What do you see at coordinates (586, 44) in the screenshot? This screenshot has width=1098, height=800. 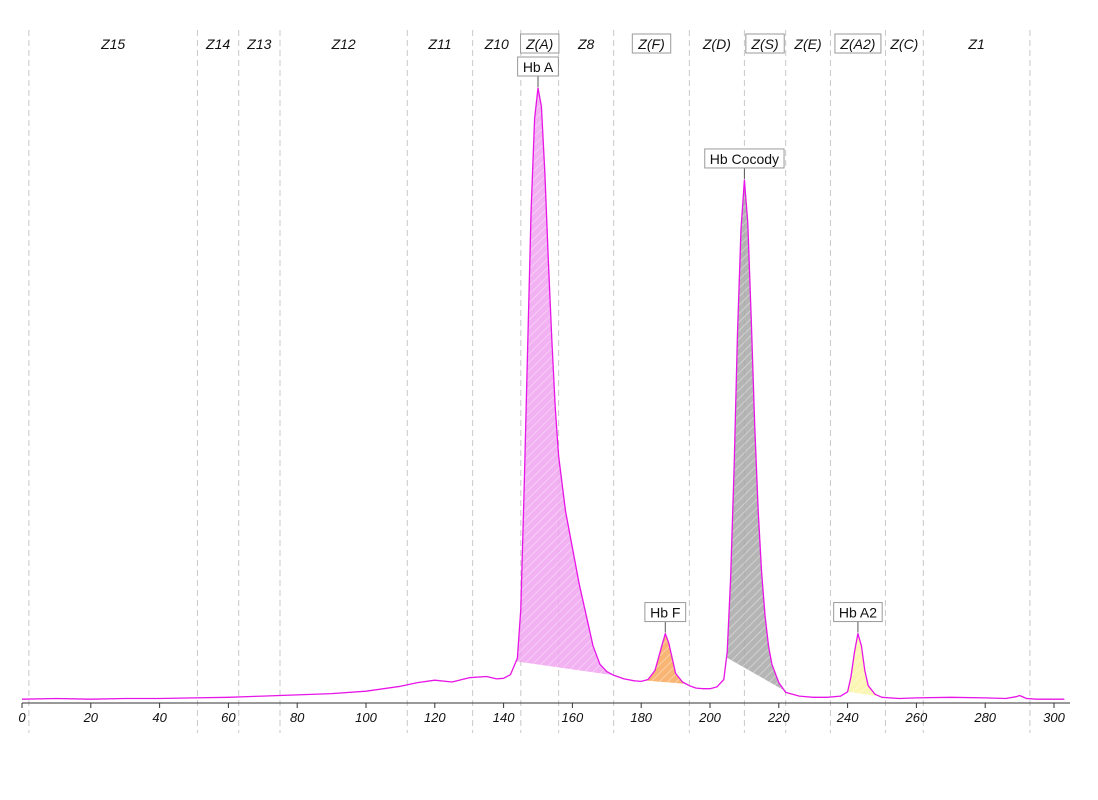 I see `zone-label: Z8` at bounding box center [586, 44].